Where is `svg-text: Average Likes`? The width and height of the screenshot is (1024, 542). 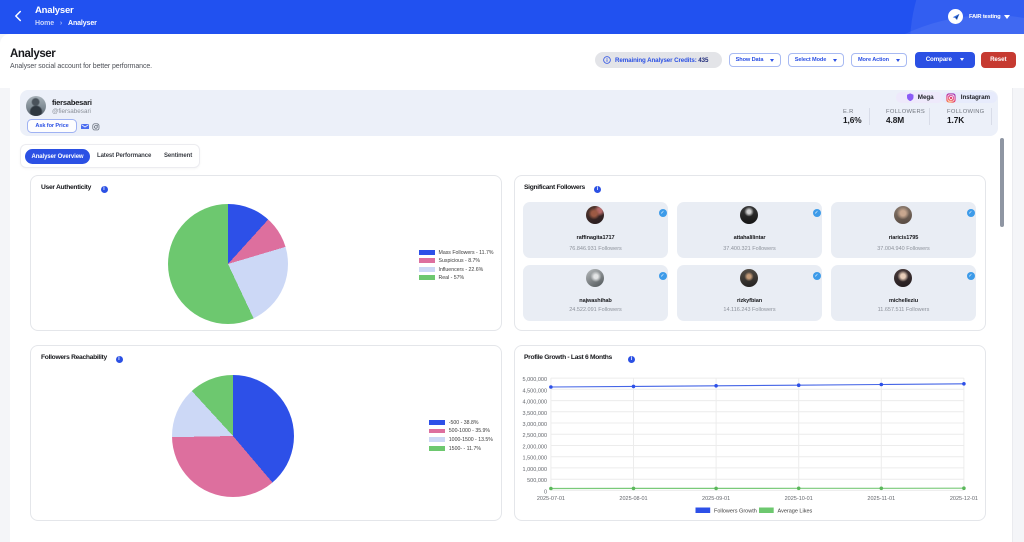
svg-text: Average Likes is located at coordinates (795, 512).